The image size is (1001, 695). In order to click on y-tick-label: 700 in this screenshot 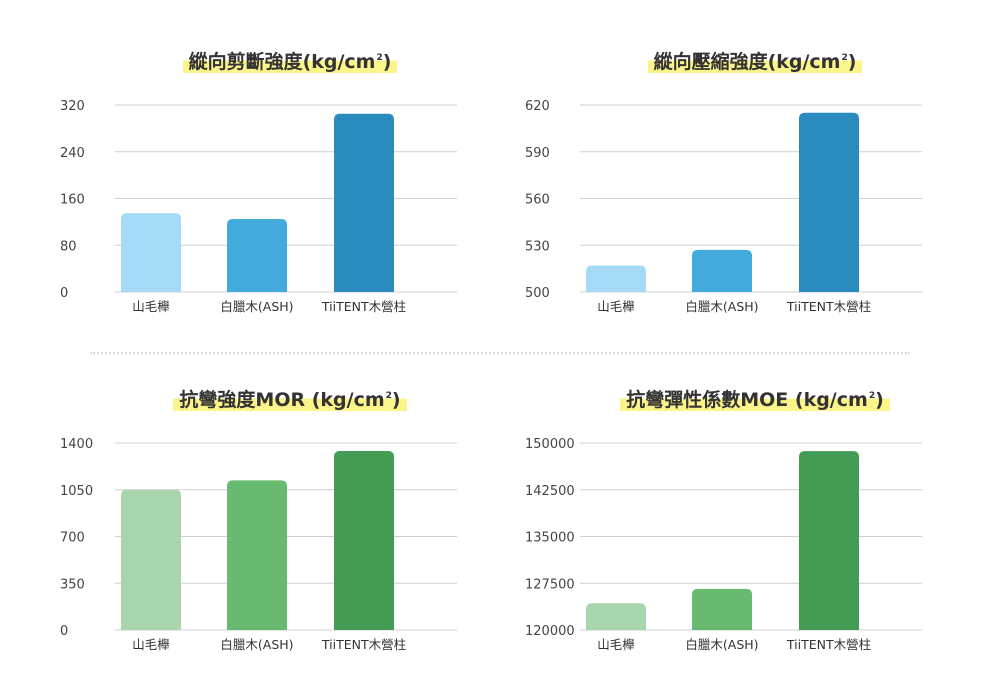, I will do `click(72, 538)`.